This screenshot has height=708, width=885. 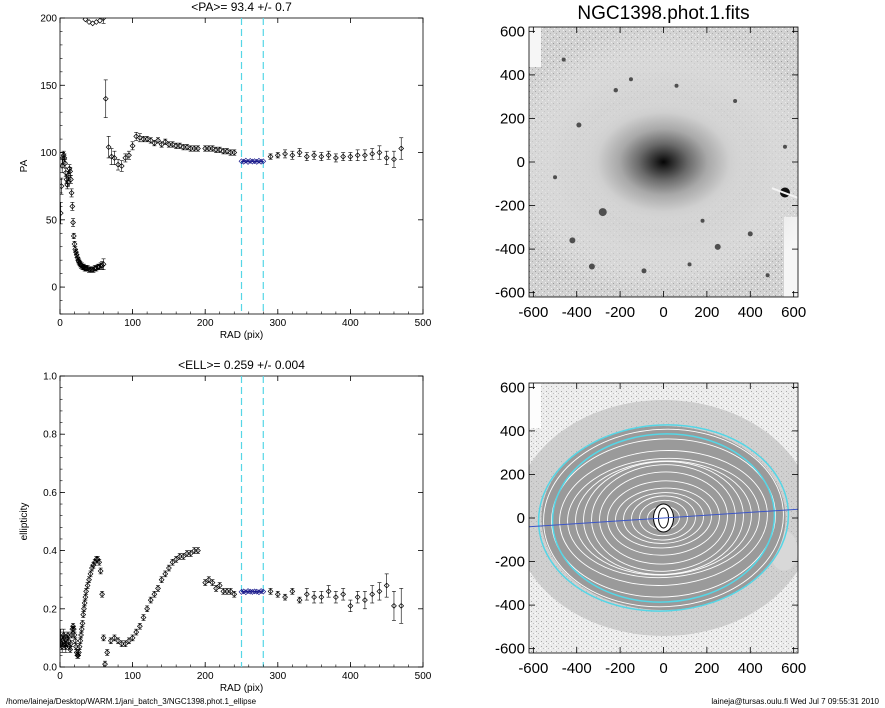 I want to click on model-image-xtick-label-2: -200, so click(x=620, y=668).